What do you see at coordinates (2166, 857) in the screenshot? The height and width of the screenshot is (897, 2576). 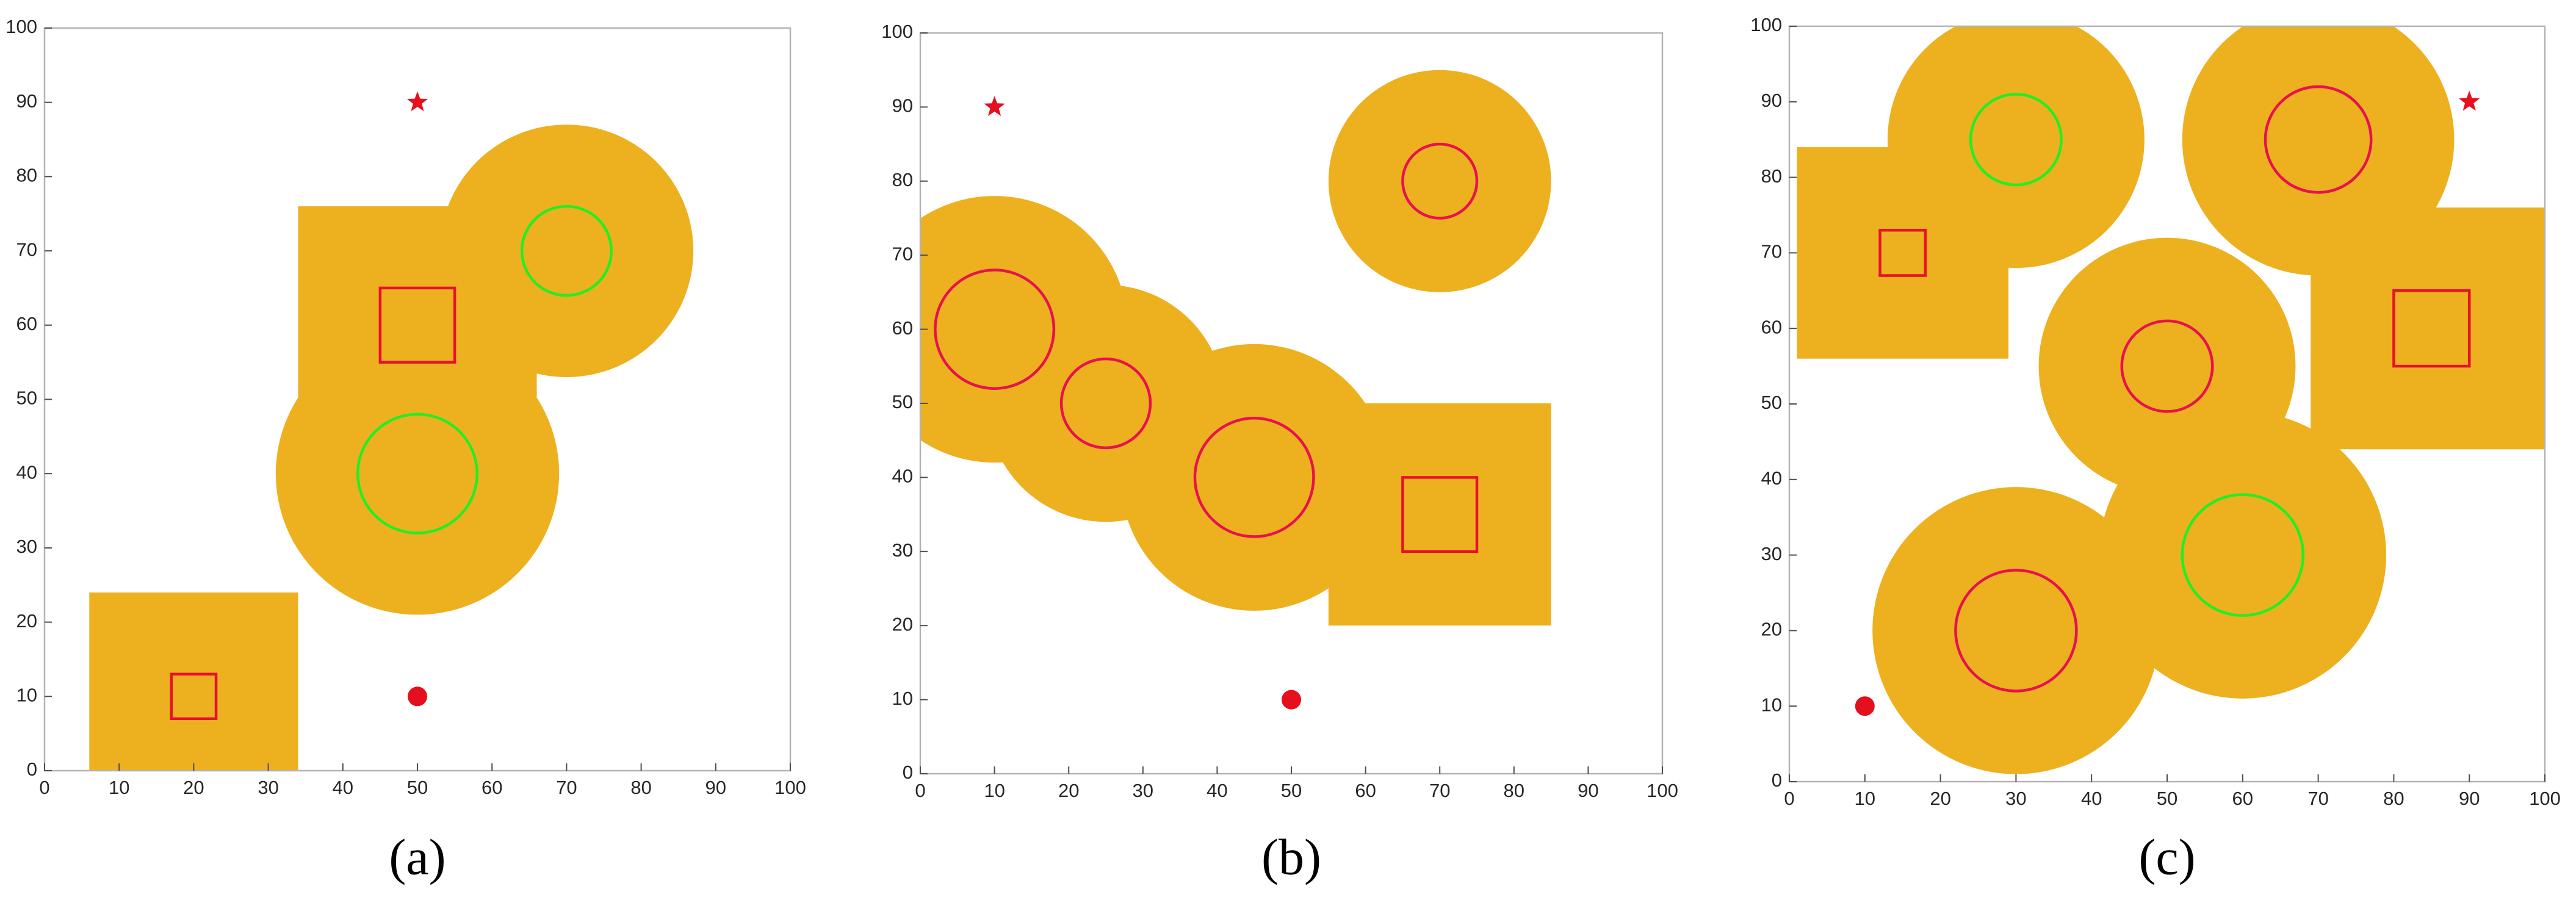 I see `panel-label: (c)` at bounding box center [2166, 857].